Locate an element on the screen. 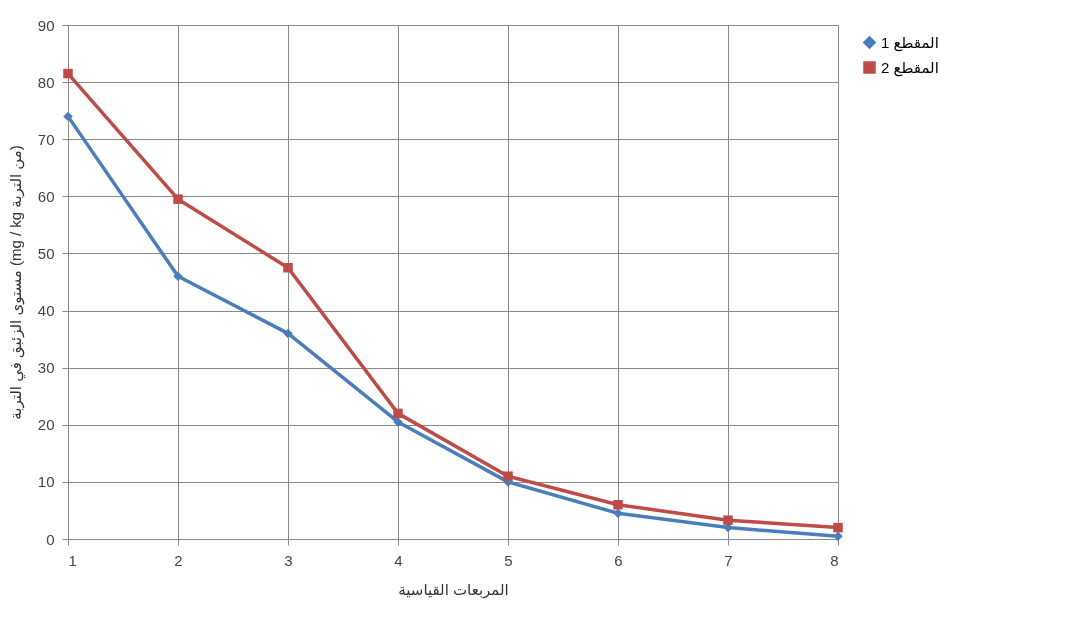 The image size is (1091, 628). y-tick-label: 90 is located at coordinates (46, 25).